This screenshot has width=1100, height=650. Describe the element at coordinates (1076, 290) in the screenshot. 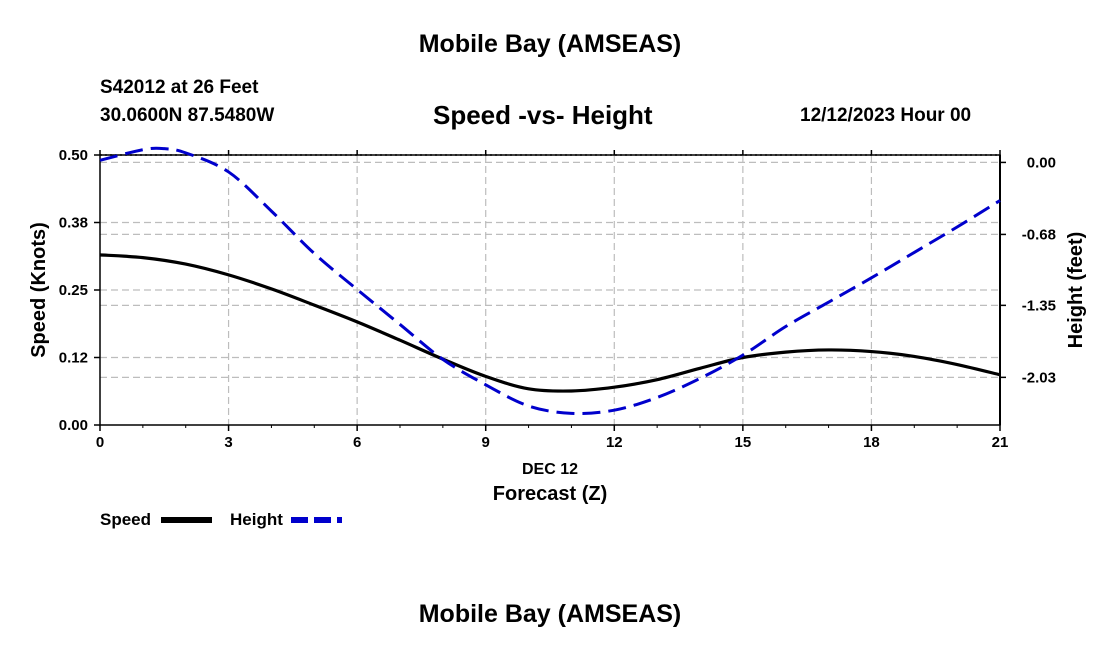

I see `y2-axis-label: Height (feet)` at that location.